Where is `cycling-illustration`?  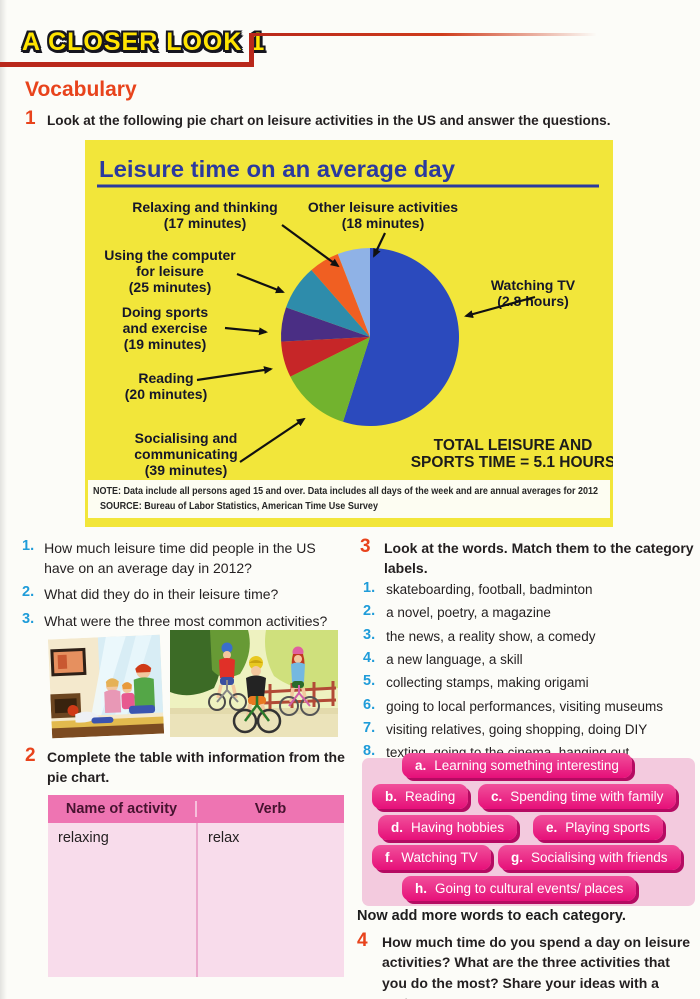
cycling-illustration is located at coordinates (254, 683).